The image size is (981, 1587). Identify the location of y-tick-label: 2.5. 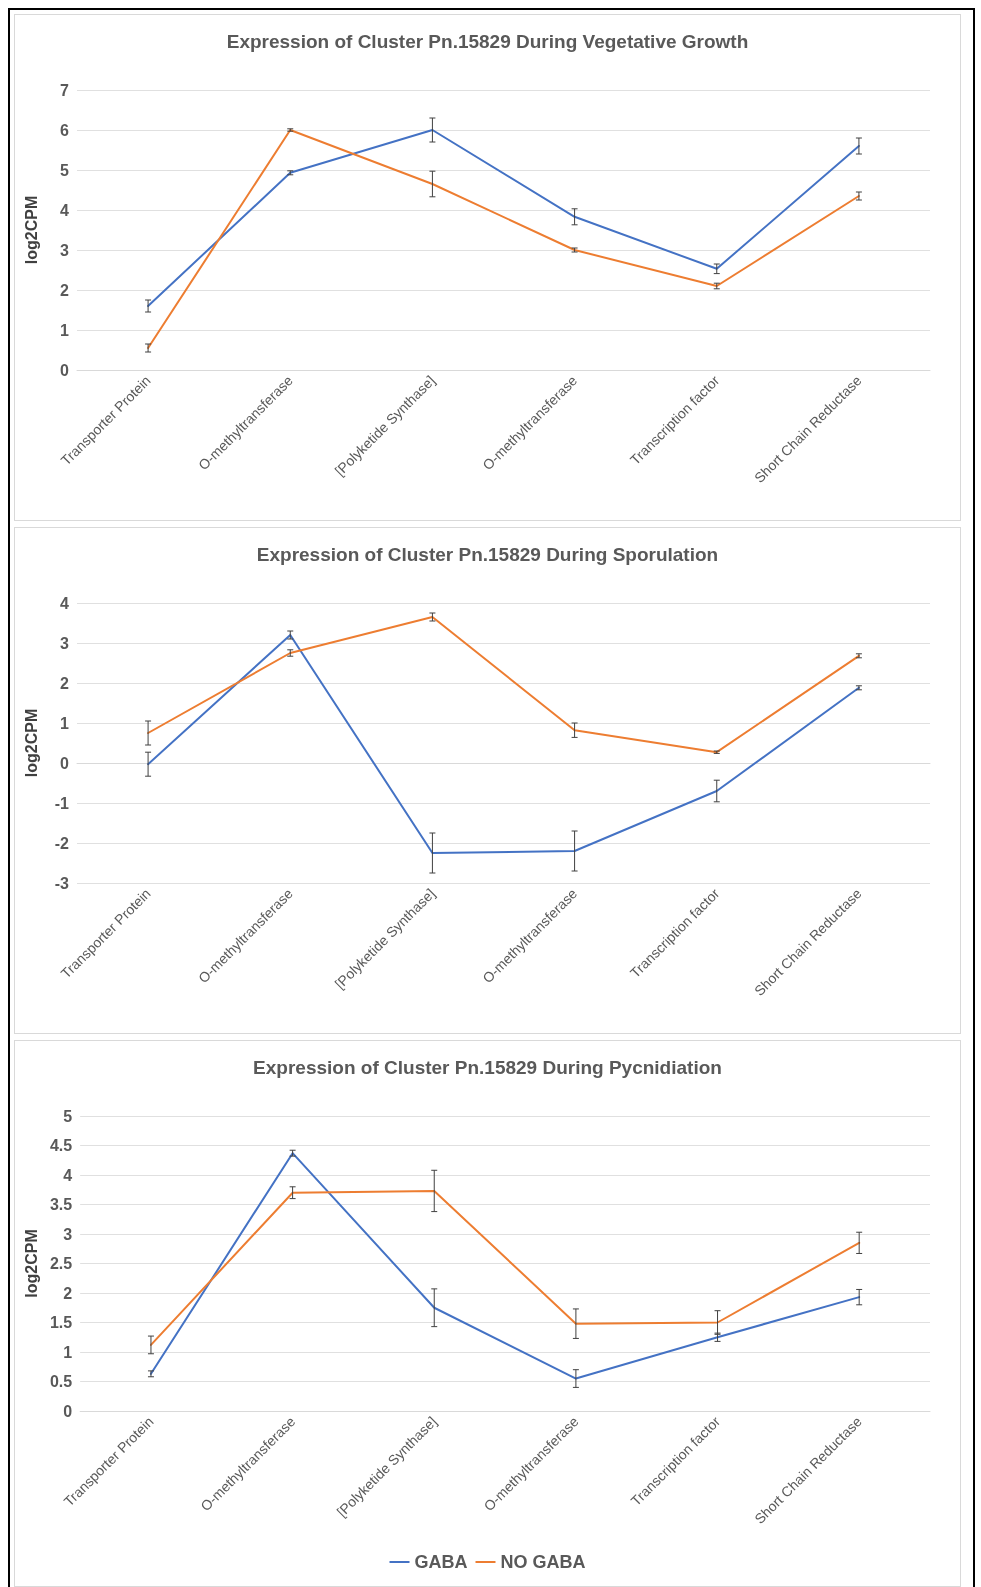
(61, 1263).